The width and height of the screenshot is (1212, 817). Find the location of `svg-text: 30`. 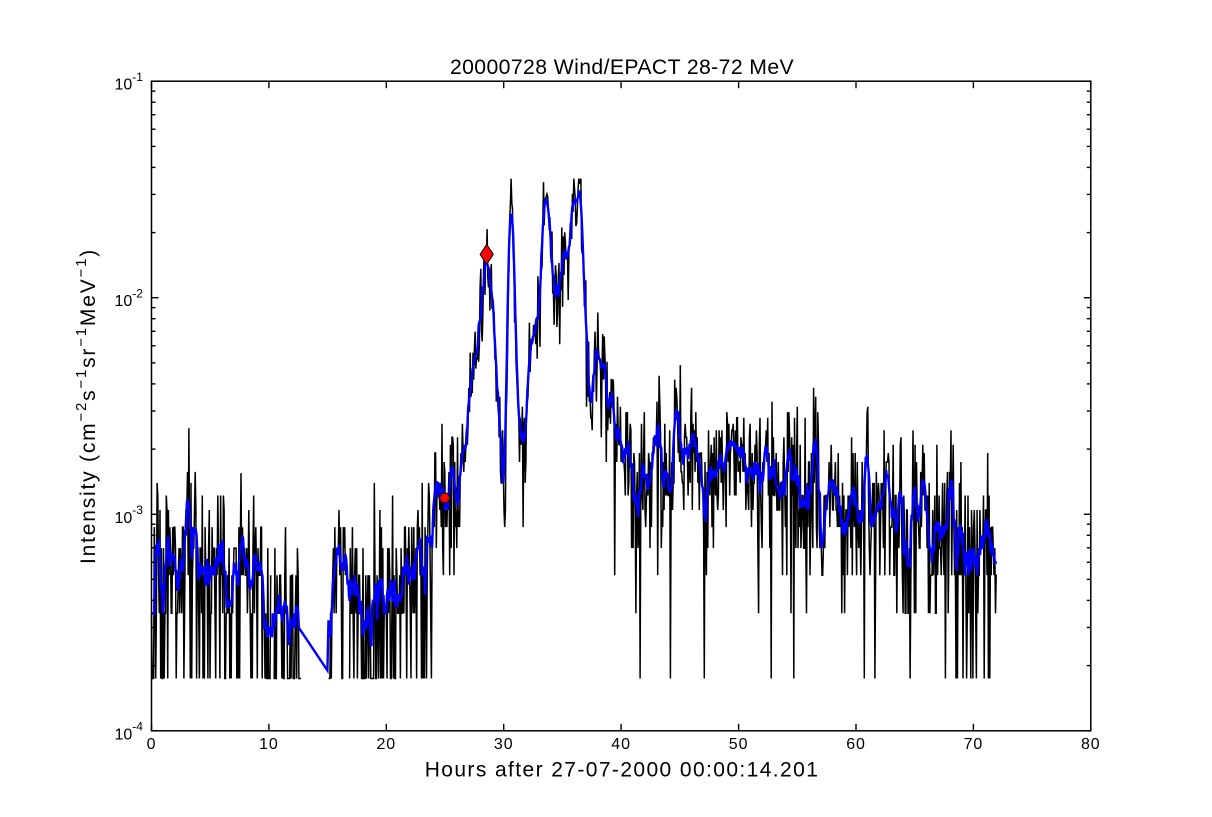

svg-text: 30 is located at coordinates (504, 744).